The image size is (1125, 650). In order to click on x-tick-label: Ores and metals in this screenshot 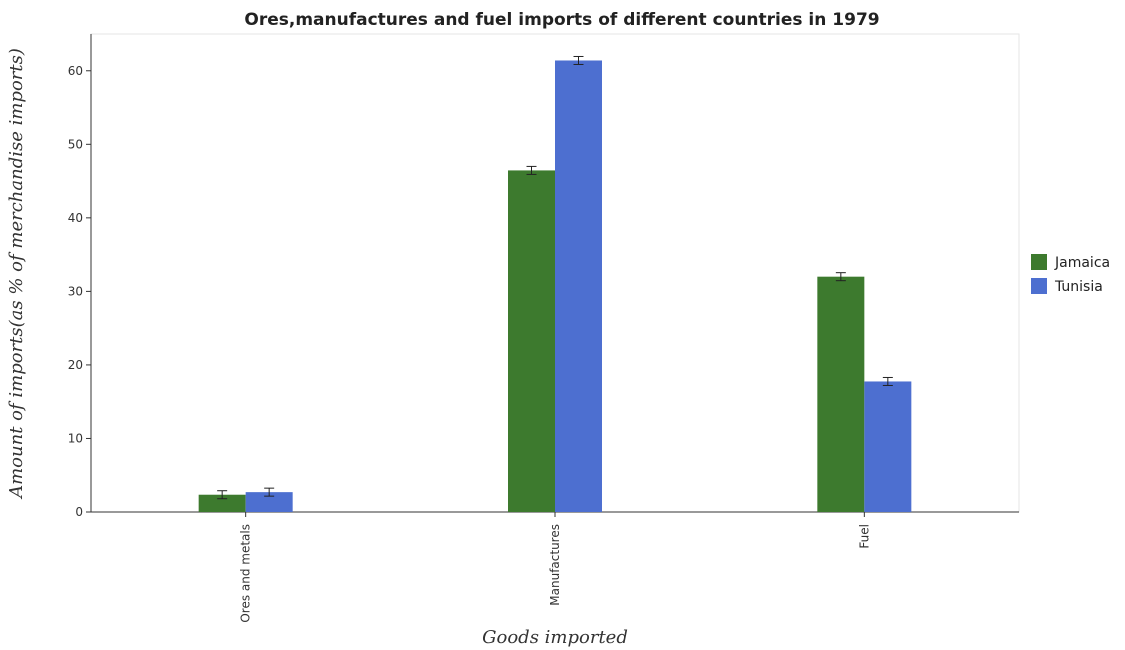, I will do `click(246, 573)`.